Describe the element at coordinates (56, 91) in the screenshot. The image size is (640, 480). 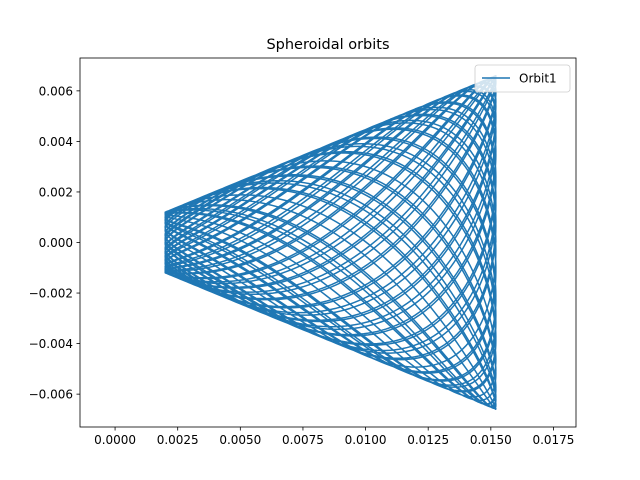
I see `y-tick-label-6: 0.006` at that location.